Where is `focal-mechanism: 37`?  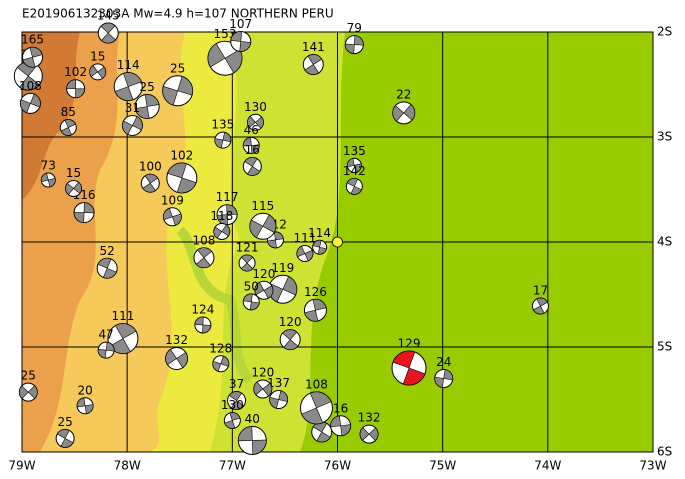 focal-mechanism: 37 is located at coordinates (237, 394).